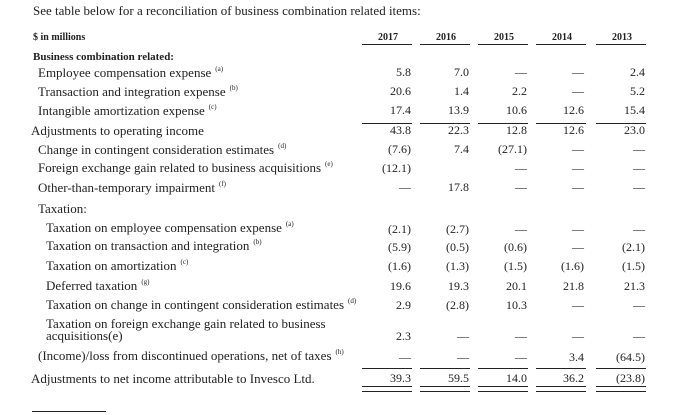 The image size is (677, 415). Describe the element at coordinates (400, 91) in the screenshot. I see `cell-value: 20.6` at that location.